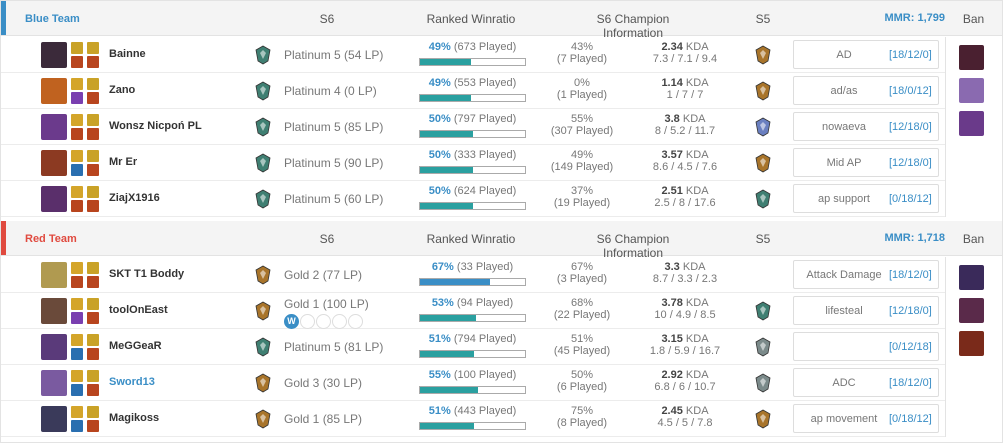  What do you see at coordinates (446, 134) in the screenshot?
I see `winratio-bar-fill` at bounding box center [446, 134].